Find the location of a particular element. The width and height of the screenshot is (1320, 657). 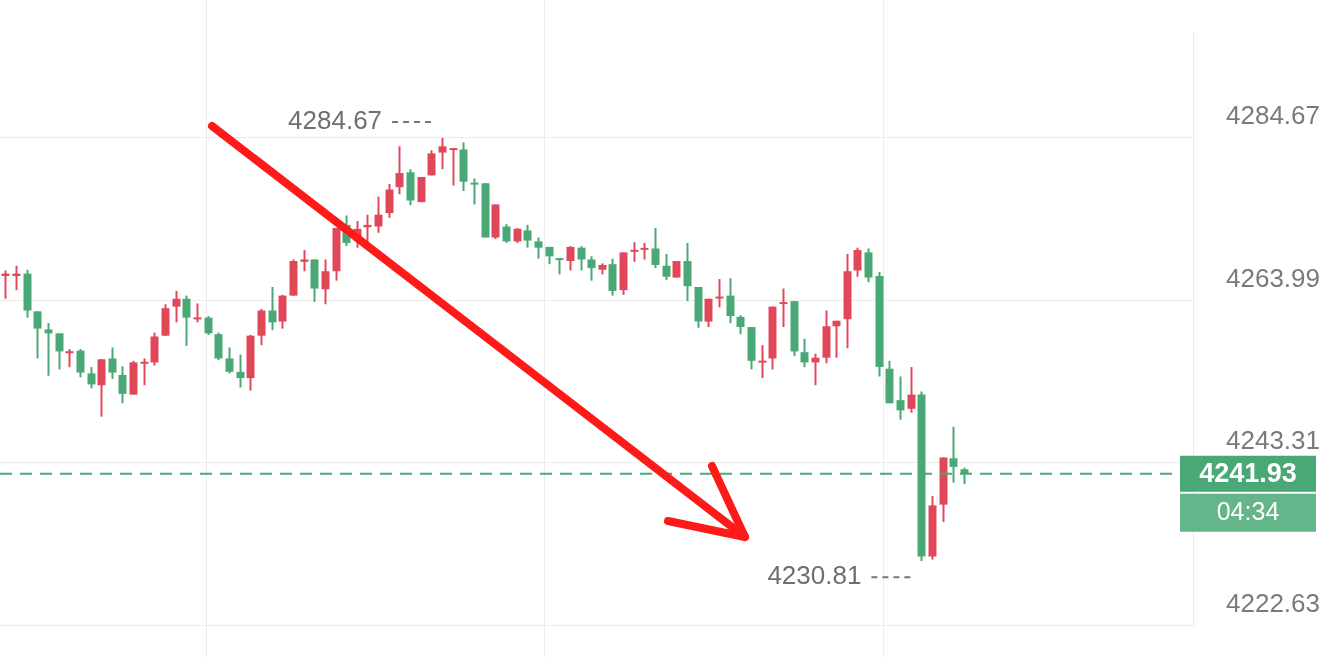

annotation: 4230.81 is located at coordinates (814, 575).